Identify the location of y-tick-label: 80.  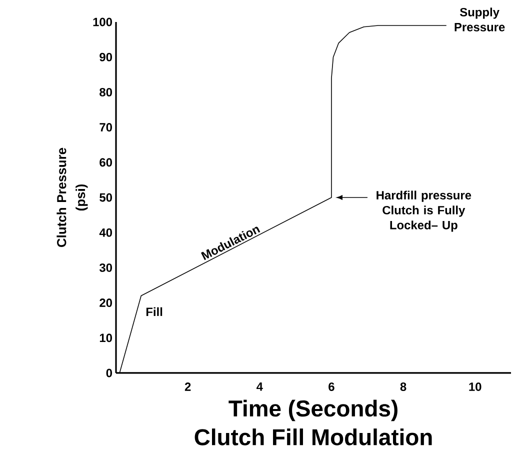
(106, 92).